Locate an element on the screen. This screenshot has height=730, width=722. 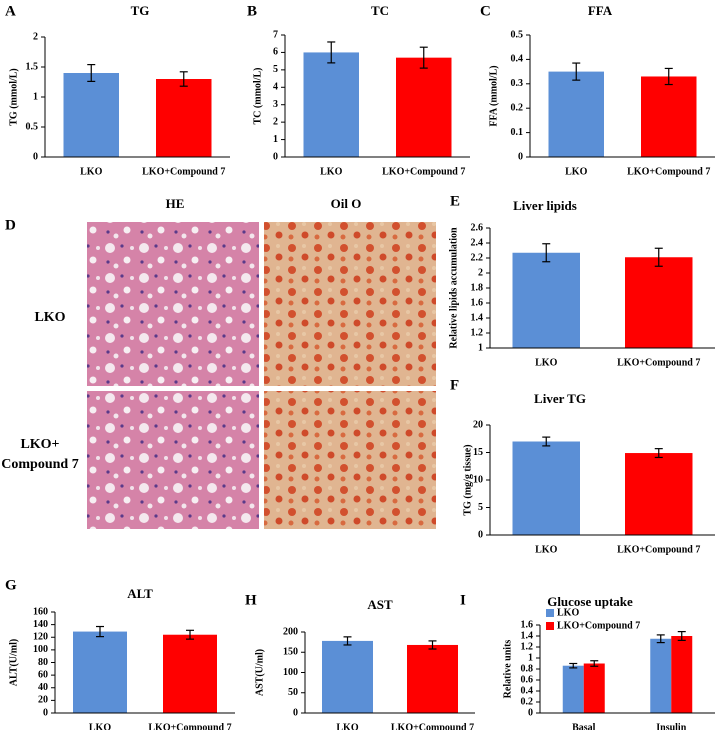
panel-letter: I is located at coordinates (463, 600).